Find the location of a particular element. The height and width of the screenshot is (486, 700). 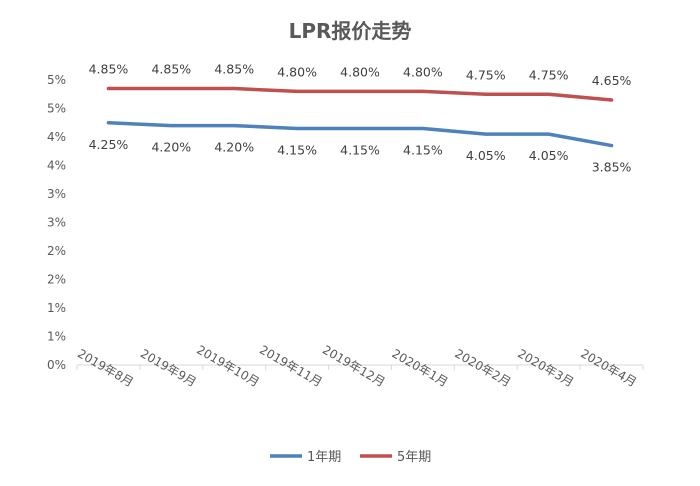

x-tick-label: 2020年4月 is located at coordinates (608, 367).